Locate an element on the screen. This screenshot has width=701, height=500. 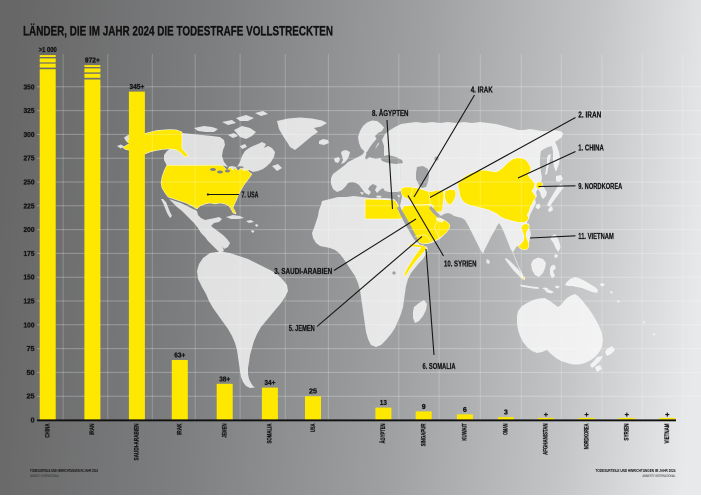
svg-text: KUWAIT is located at coordinates (465, 431).